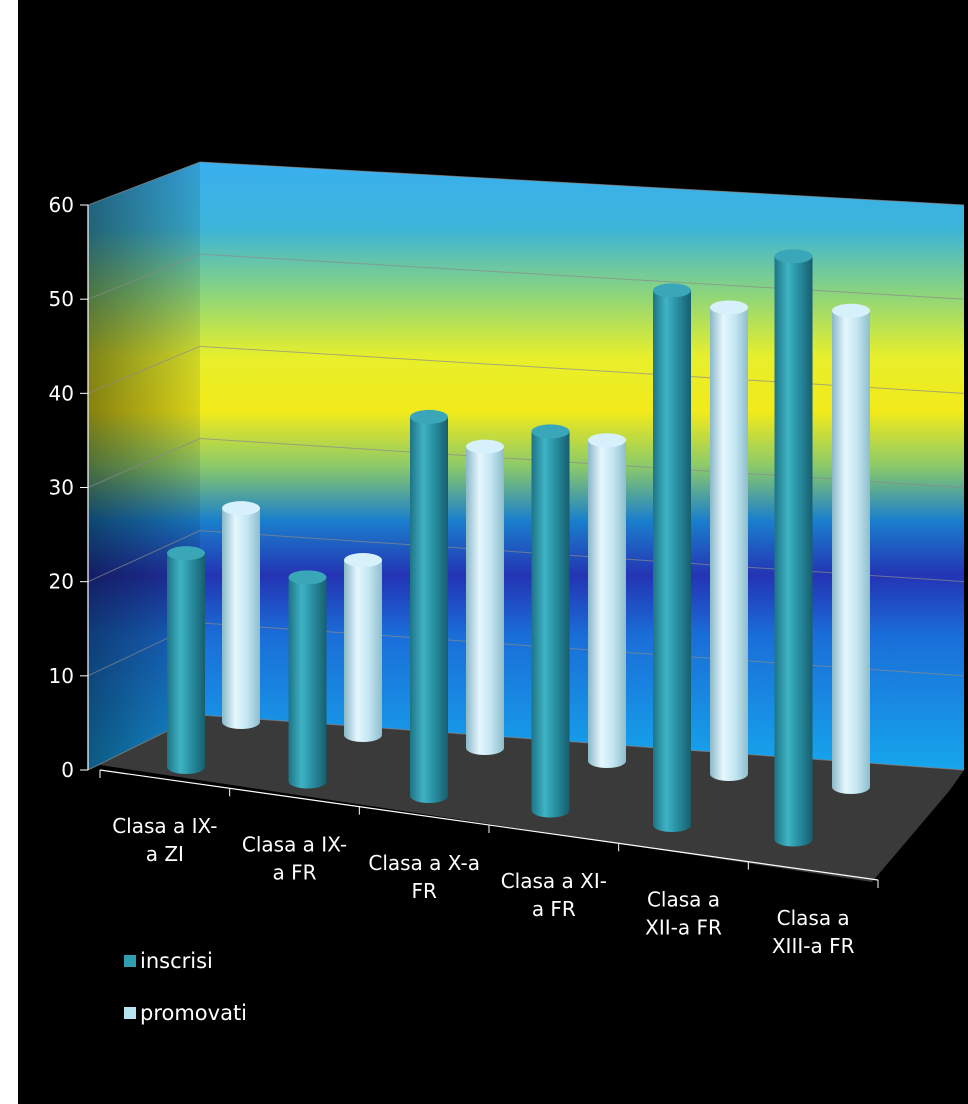 The width and height of the screenshot is (968, 1104). I want to click on legend-item-promovati: promovati, so click(185, 1013).